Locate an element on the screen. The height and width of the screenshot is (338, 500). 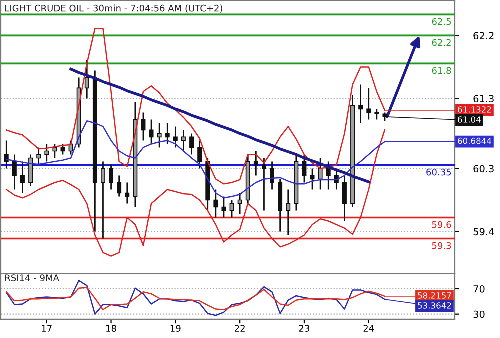
ref-line-label: 62.2 is located at coordinates (441, 42).